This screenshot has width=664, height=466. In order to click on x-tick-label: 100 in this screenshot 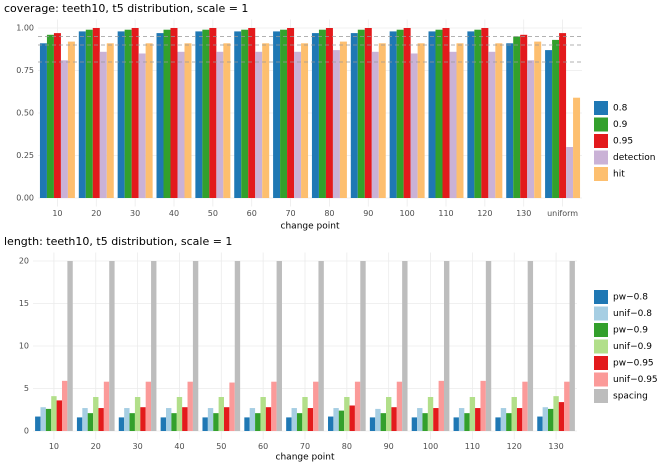, I will do `click(430, 446)`.